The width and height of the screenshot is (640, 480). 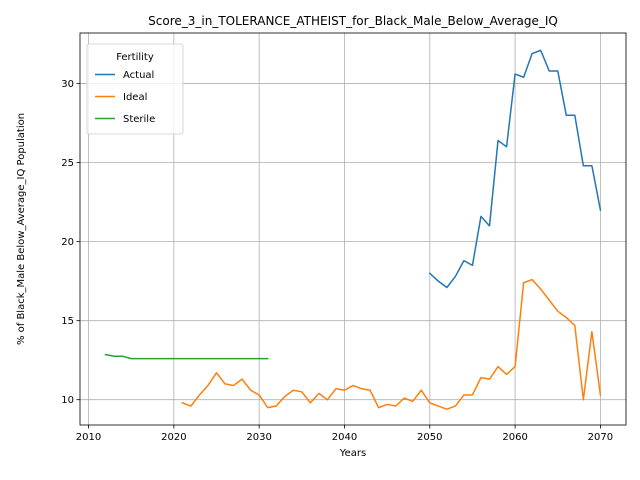 I want to click on x-tick-label: 2060, so click(x=514, y=437).